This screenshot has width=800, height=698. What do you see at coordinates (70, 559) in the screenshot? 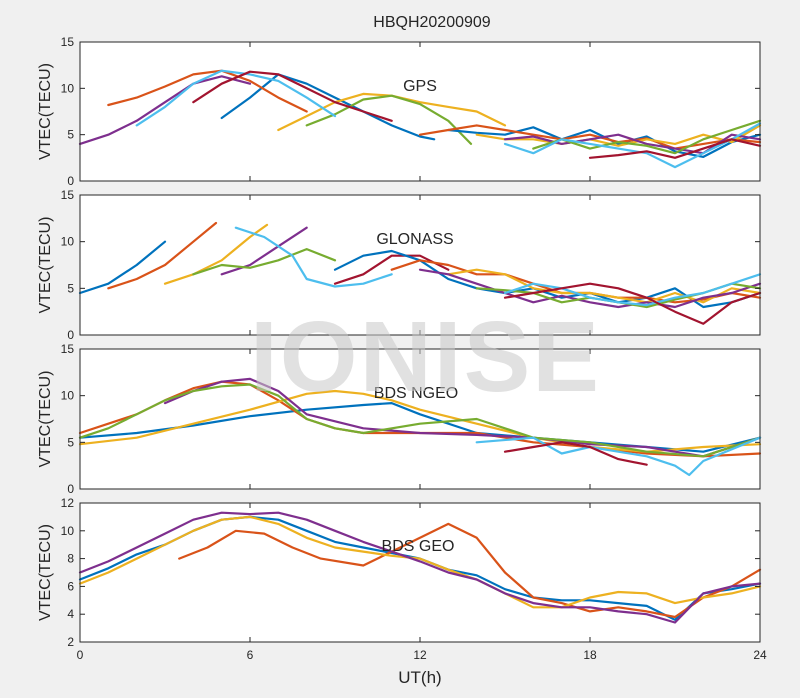
I see `y-tick-label: 8` at bounding box center [70, 559].